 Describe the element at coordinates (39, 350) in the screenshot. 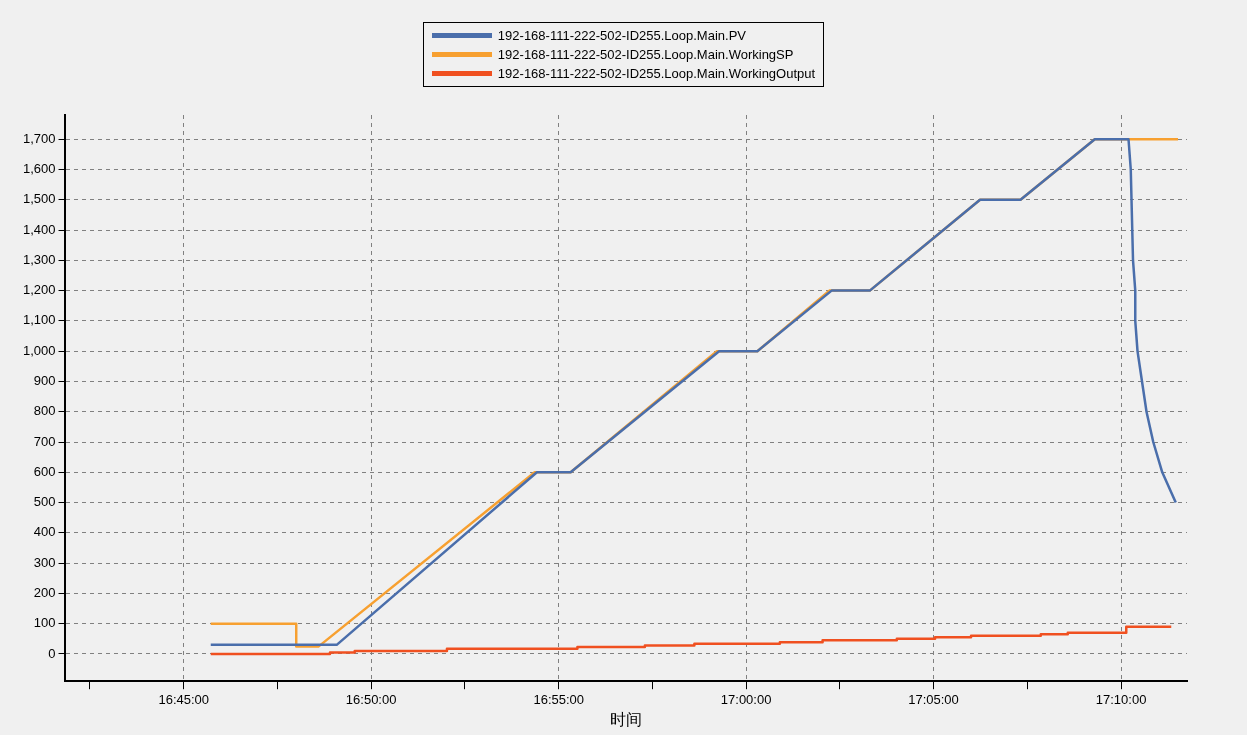

I see `y-tick-label: 1,000` at that location.